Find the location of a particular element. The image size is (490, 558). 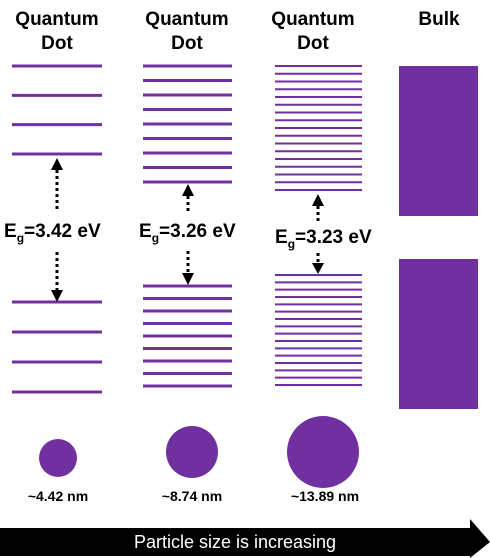

qd1-gap-arrow-down-head is located at coordinates (57, 296).